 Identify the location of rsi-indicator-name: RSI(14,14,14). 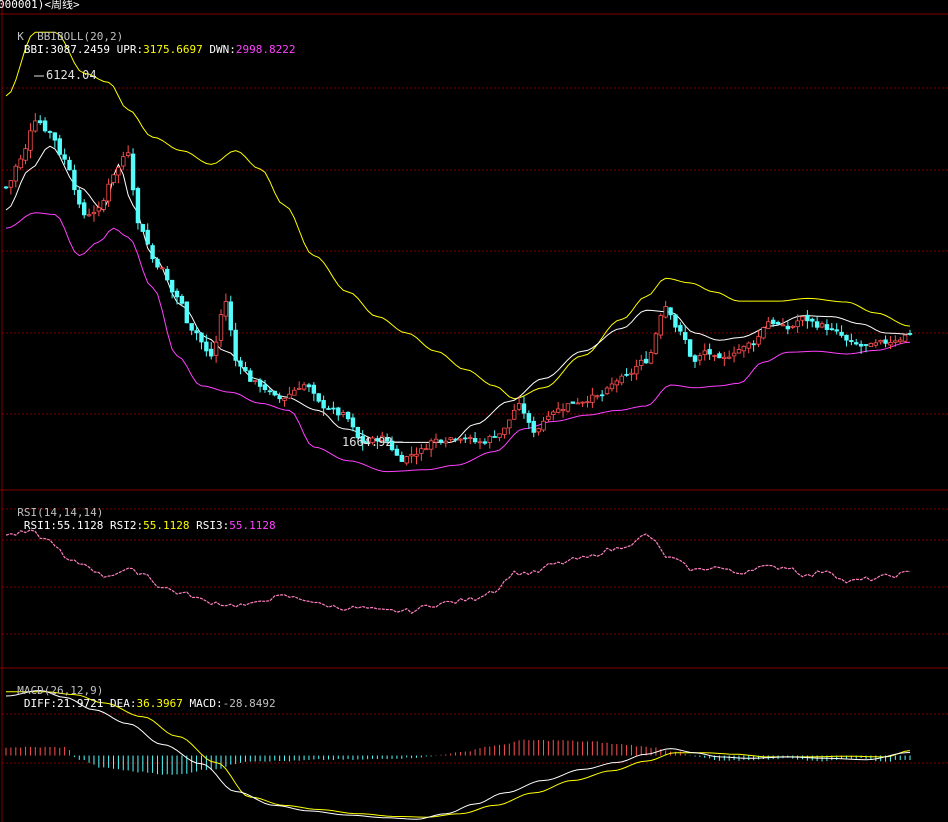
(60, 512).